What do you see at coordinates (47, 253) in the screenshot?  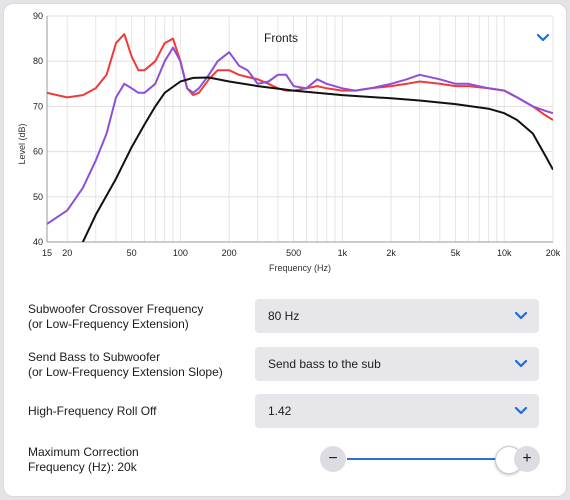 I see `x-tick-label: 15` at bounding box center [47, 253].